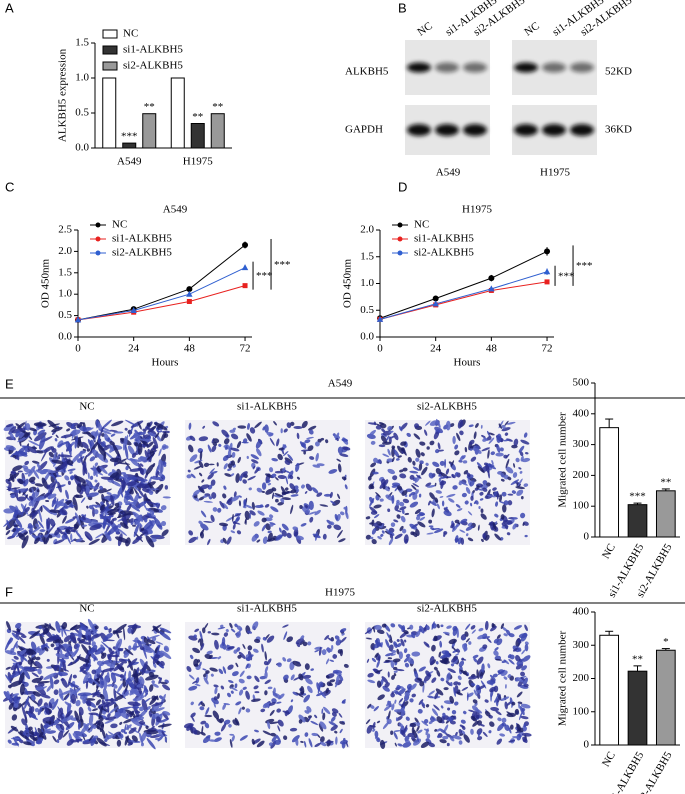 This screenshot has height=794, width=685. Describe the element at coordinates (9, 383) in the screenshot. I see `panel-label: E` at that location.